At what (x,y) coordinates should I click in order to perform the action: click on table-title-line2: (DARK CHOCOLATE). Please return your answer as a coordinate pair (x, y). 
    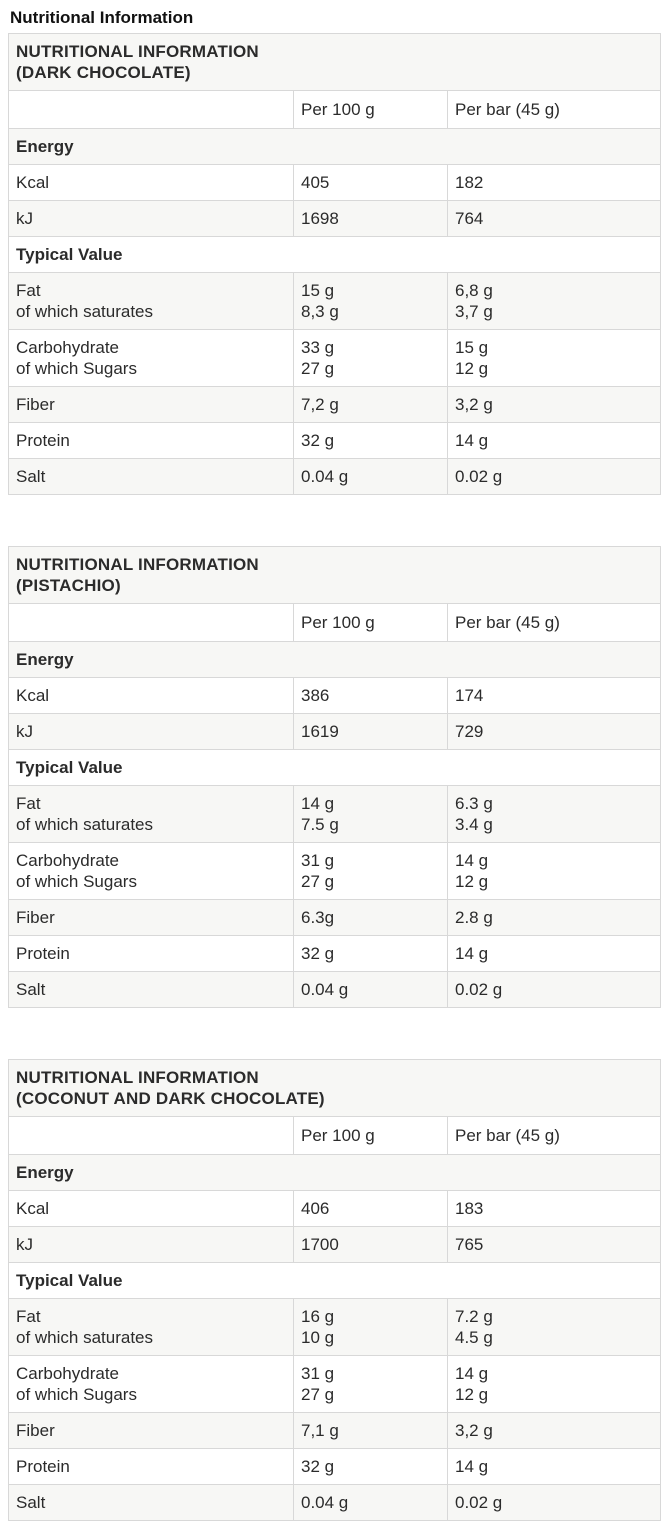
    Looking at the image, I should click on (103, 72).